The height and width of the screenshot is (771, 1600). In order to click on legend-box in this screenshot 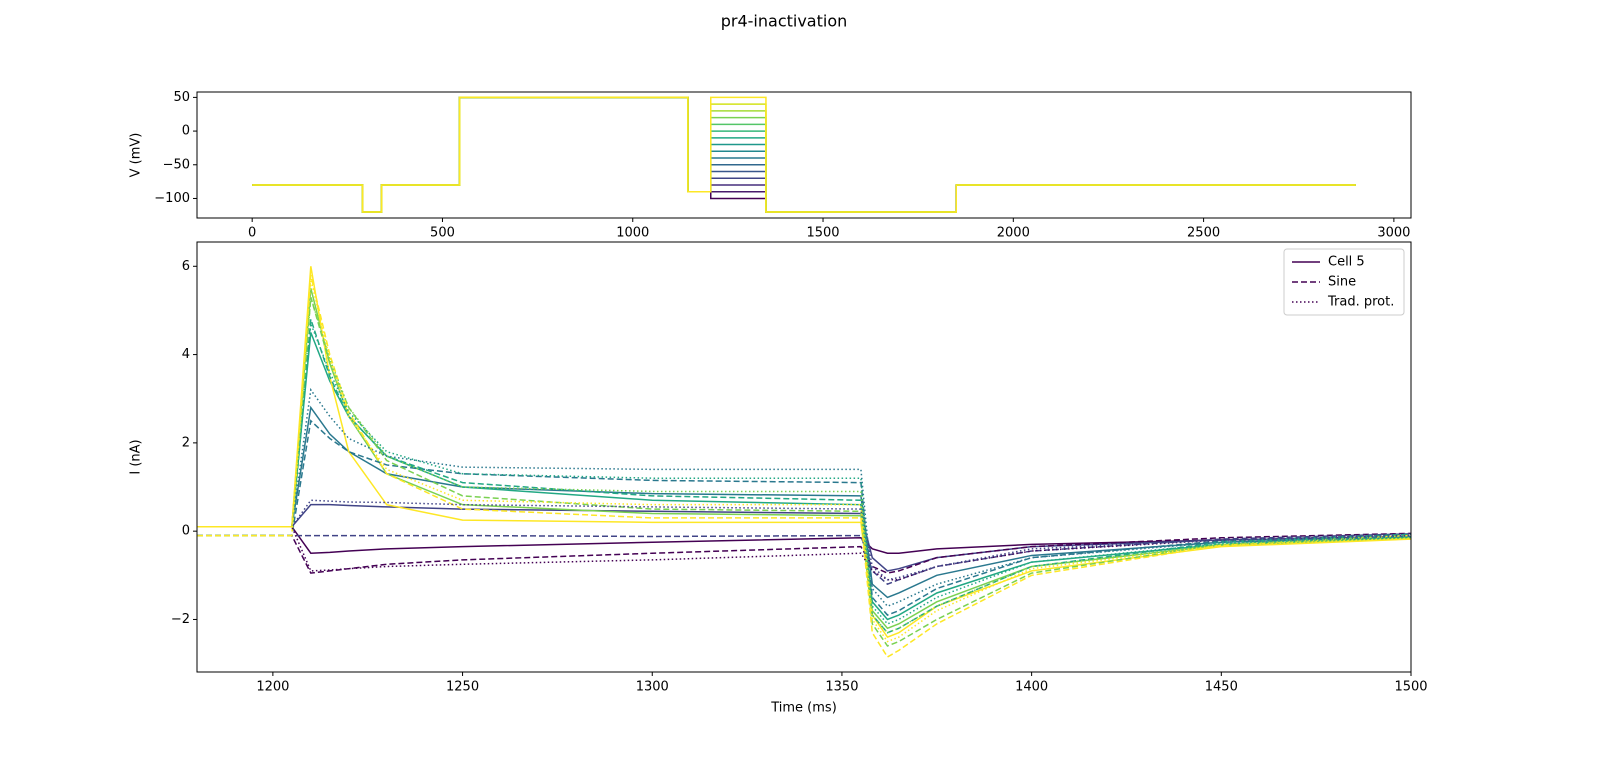, I will do `click(1344, 282)`.